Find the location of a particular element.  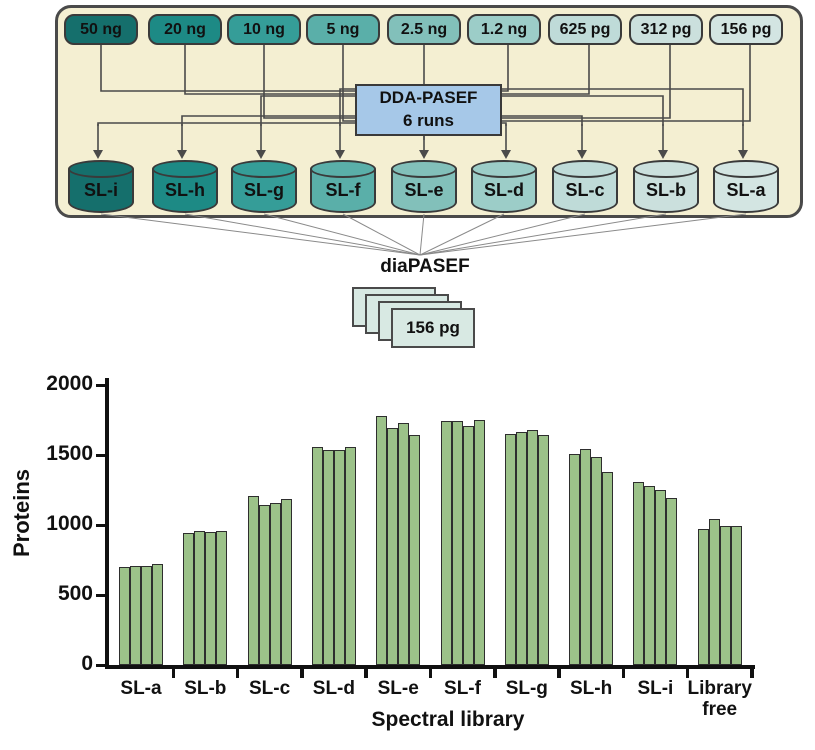

bar-SL-g-rep3 is located at coordinates (532, 547).